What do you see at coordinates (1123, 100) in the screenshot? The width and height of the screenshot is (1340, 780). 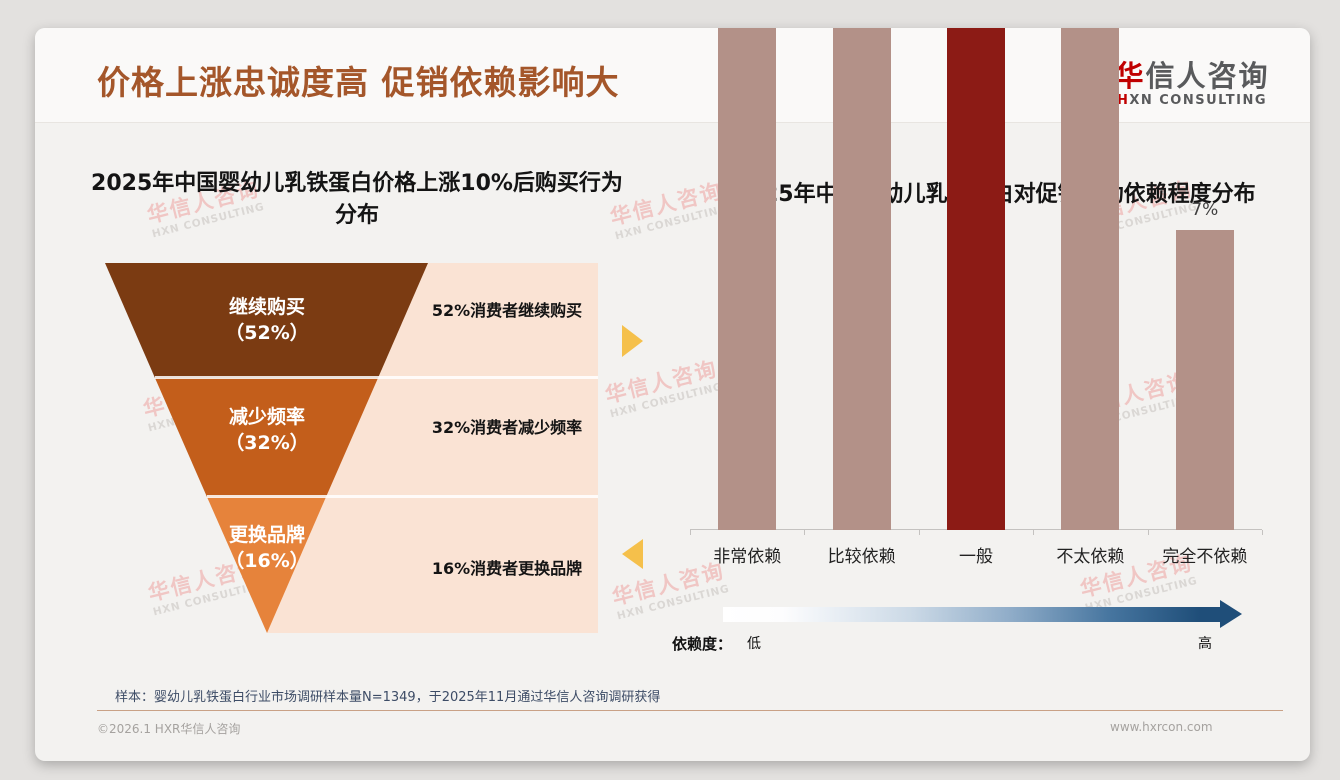 I see `logo-en-first-char: H` at bounding box center [1123, 100].